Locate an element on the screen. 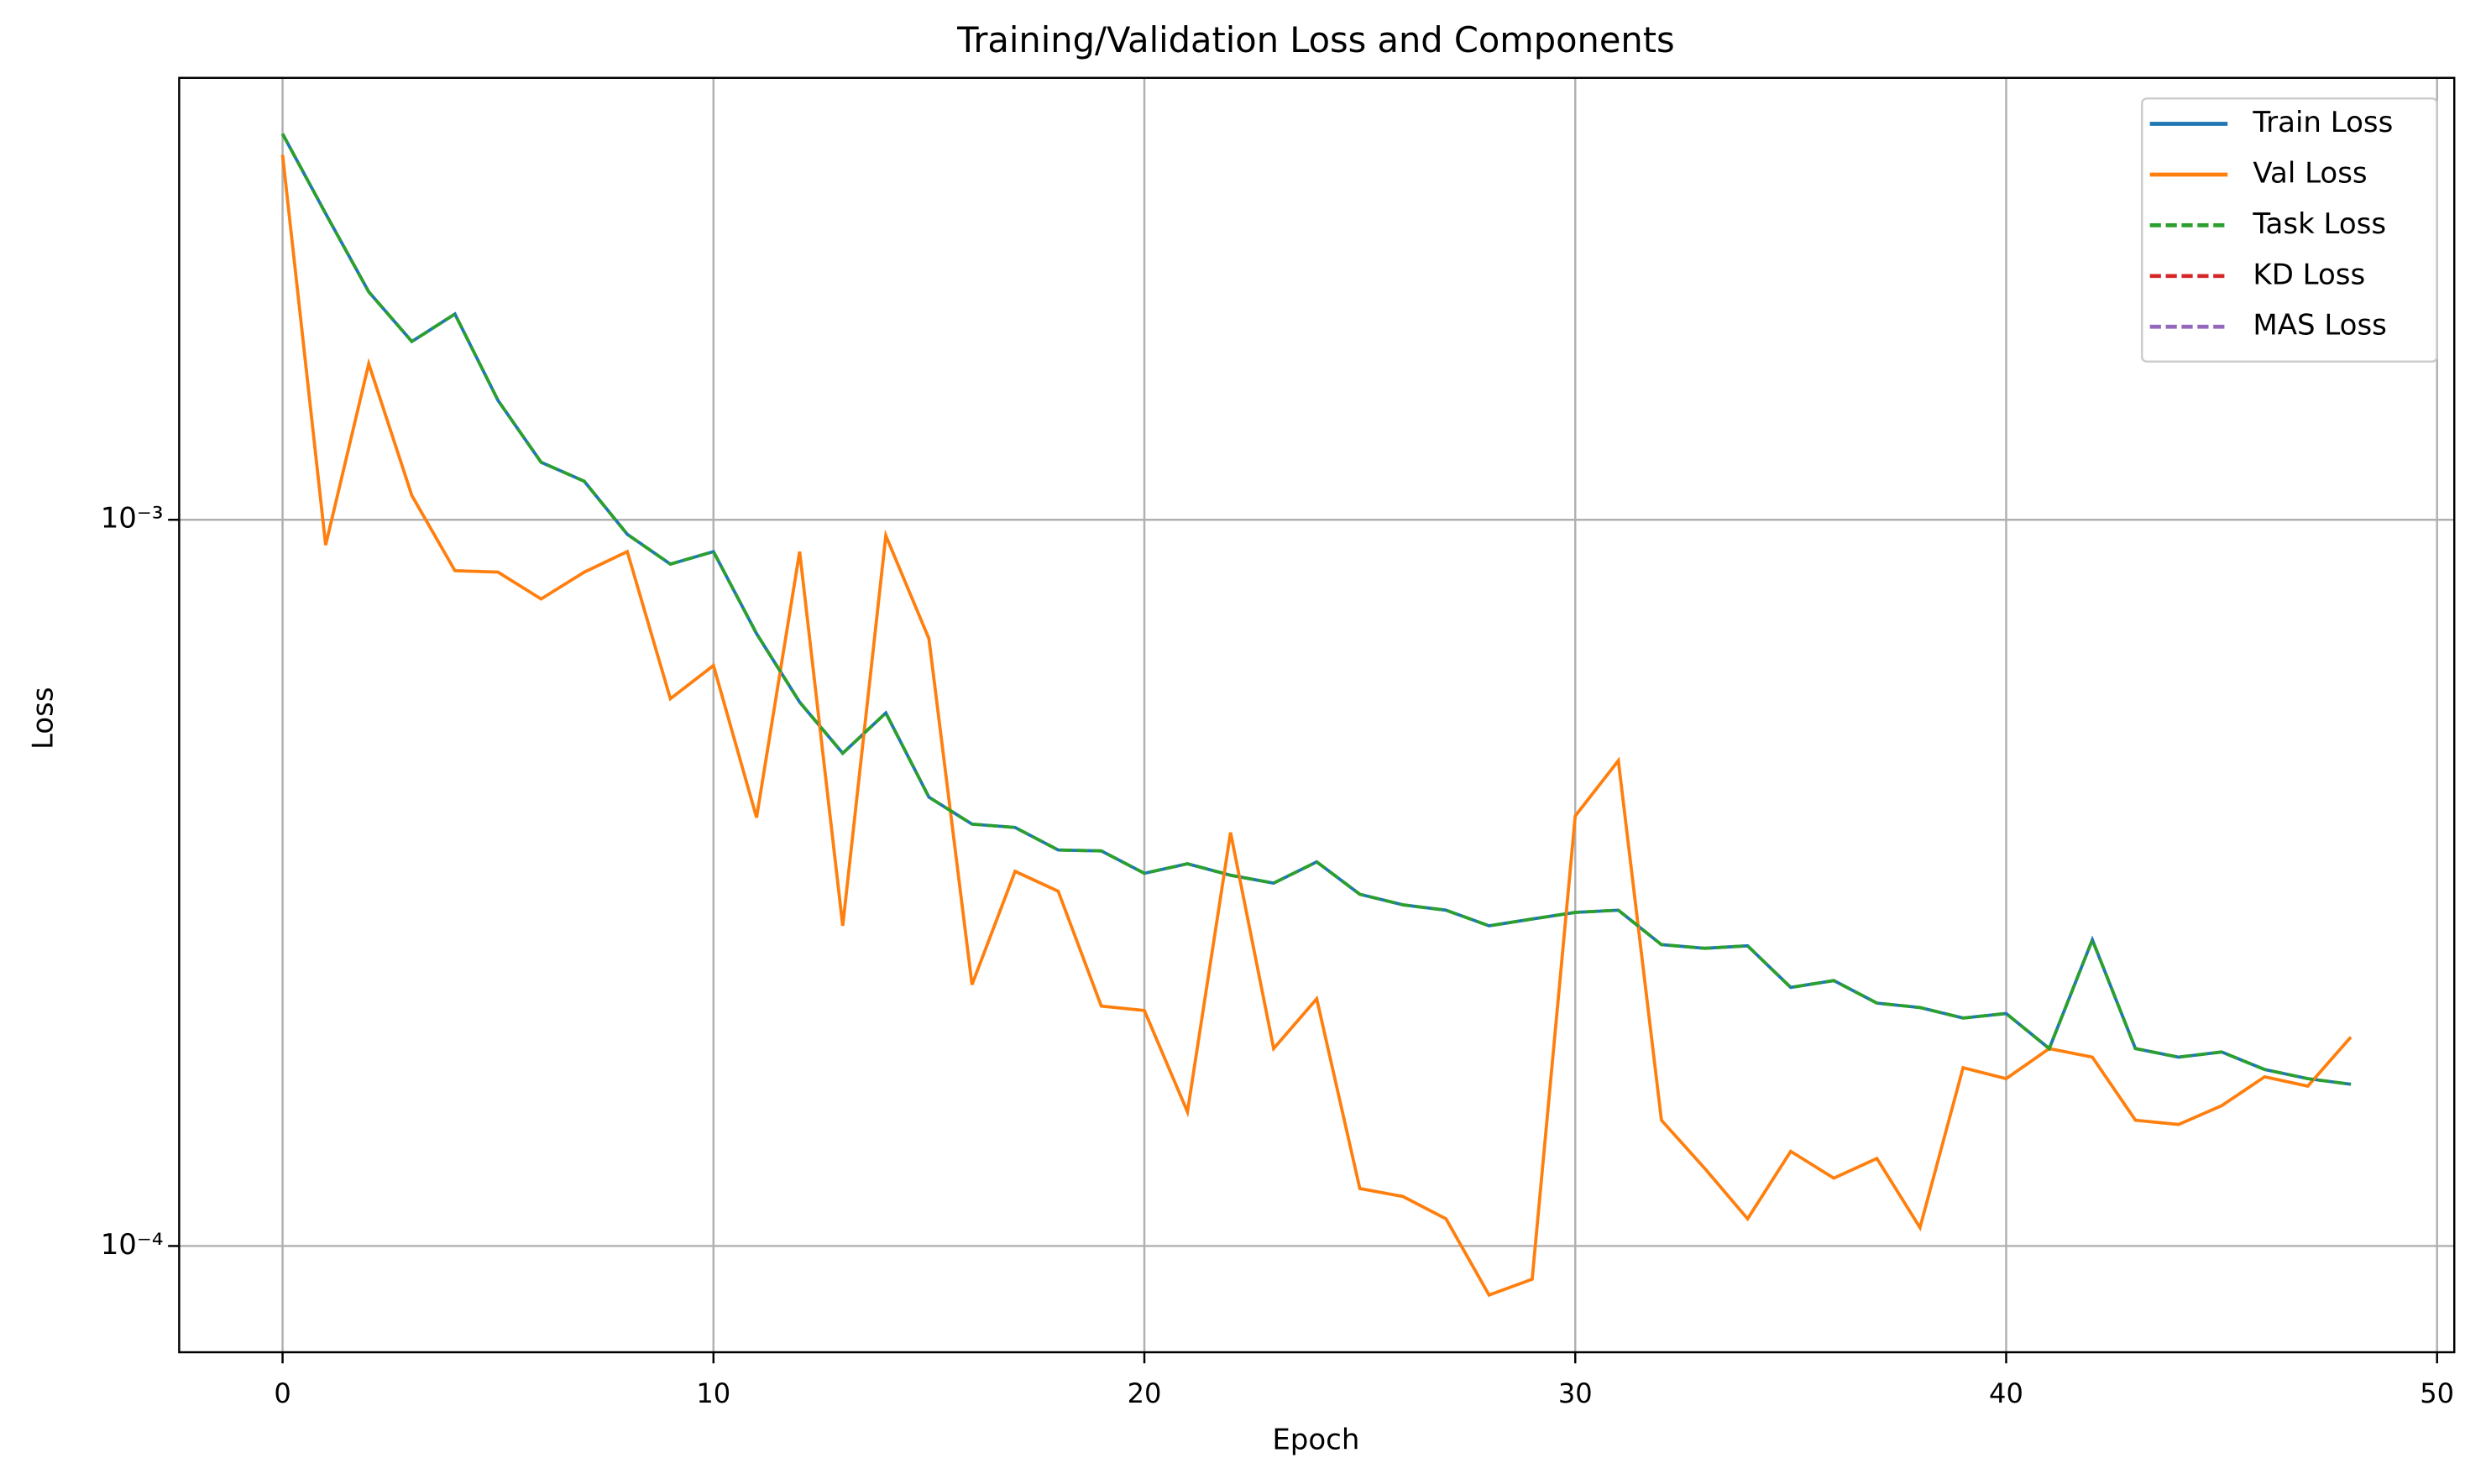 Image resolution: width=2486 pixels, height=1484 pixels. x-tick-label: 50 is located at coordinates (2437, 1393).